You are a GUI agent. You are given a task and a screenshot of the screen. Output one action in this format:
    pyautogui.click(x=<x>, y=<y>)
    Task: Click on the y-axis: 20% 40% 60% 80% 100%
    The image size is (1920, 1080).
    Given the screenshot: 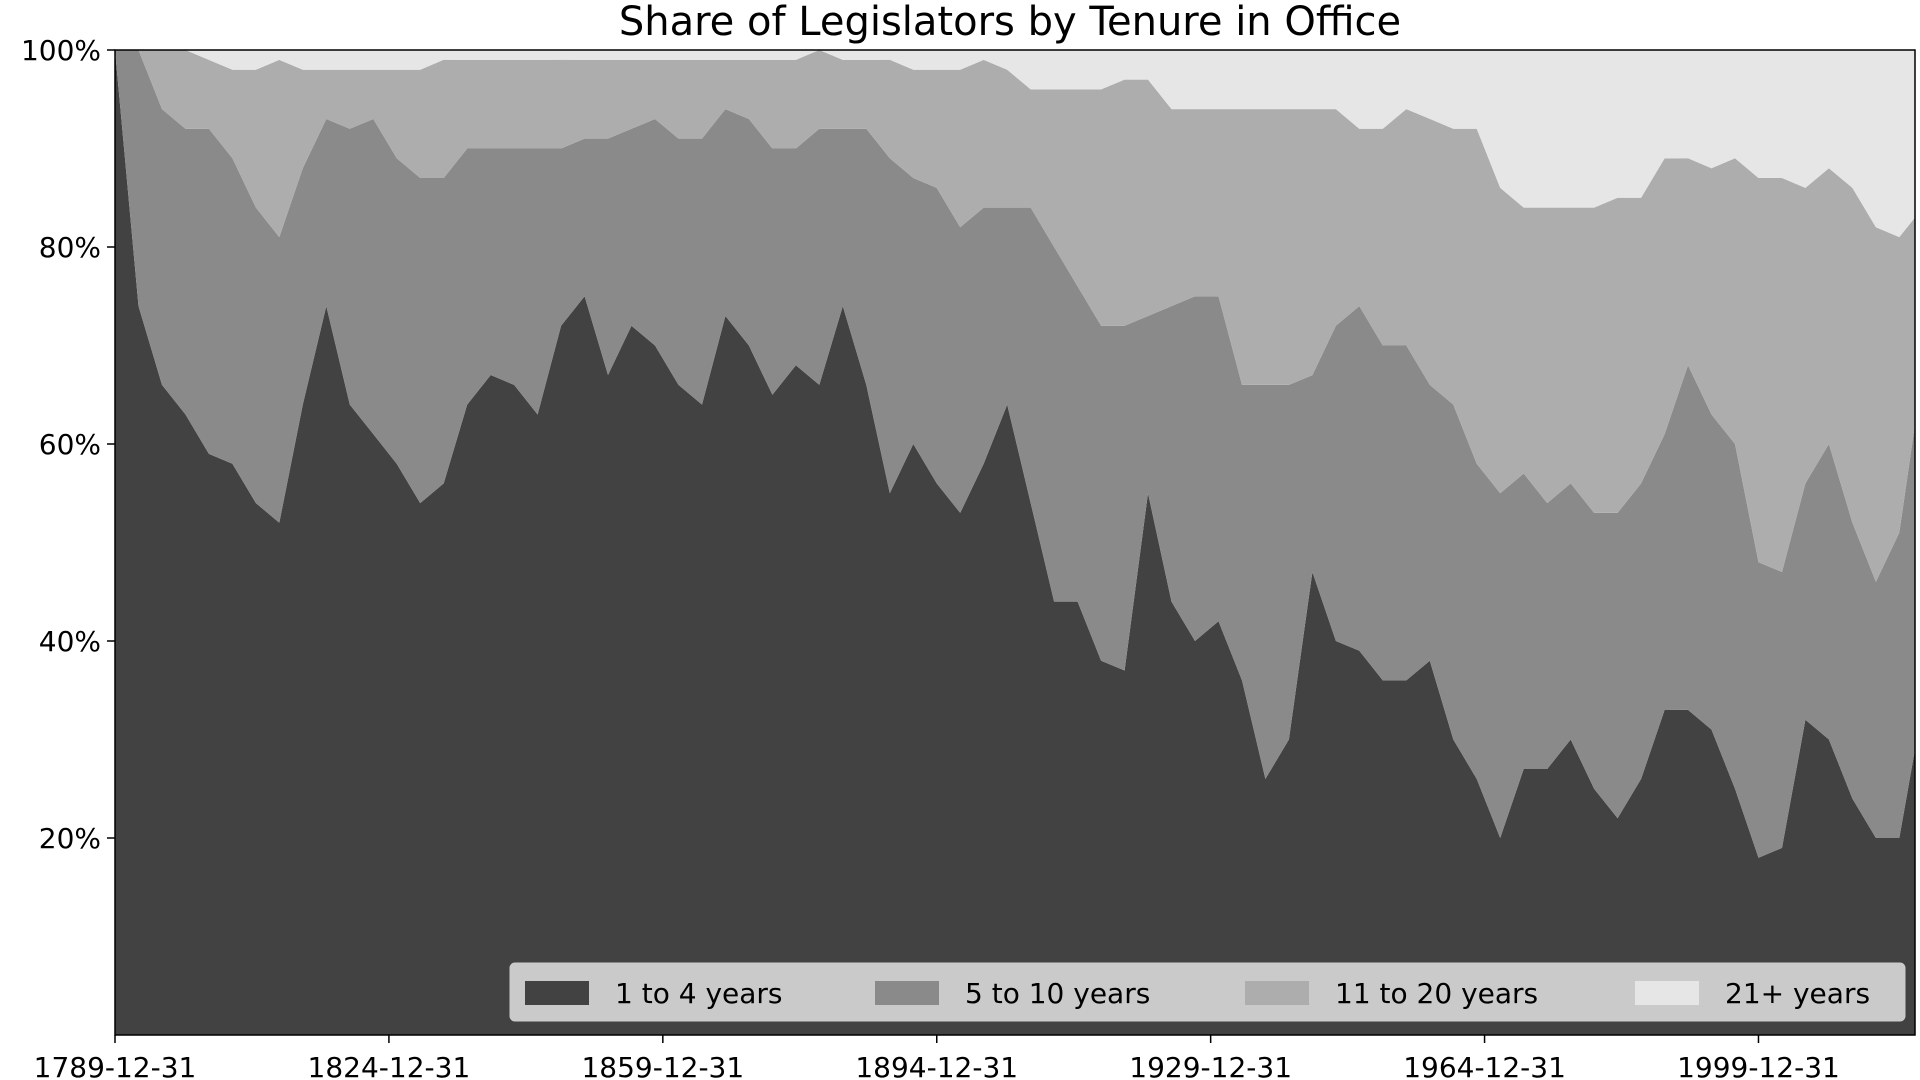 What is the action you would take?
    pyautogui.click(x=68, y=444)
    